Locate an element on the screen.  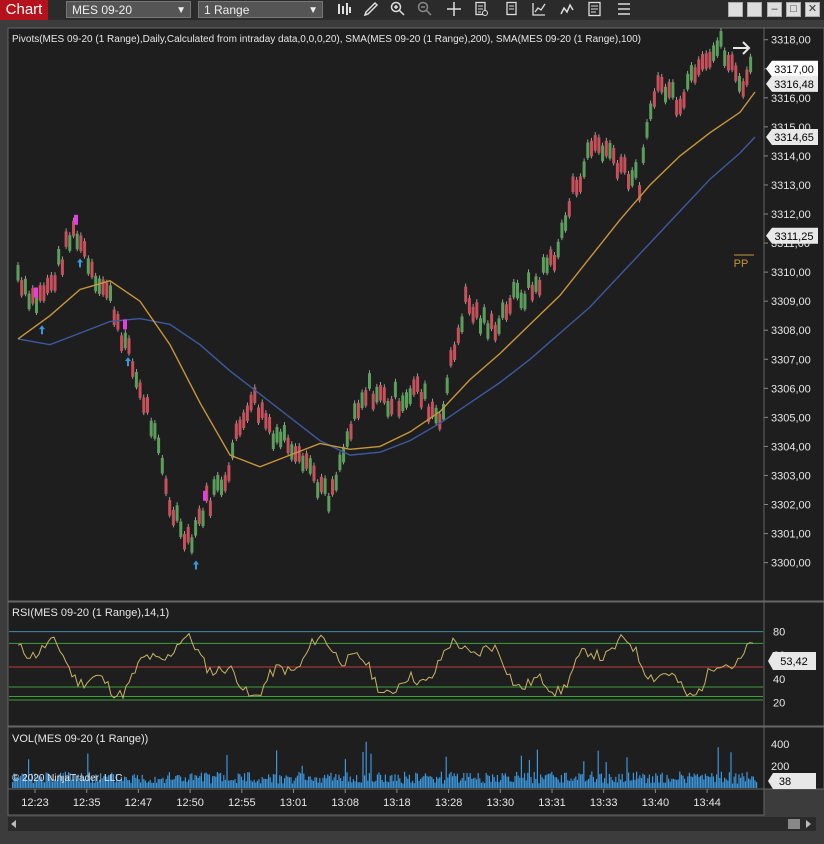
time-tick-label: 12:47 is located at coordinates (139, 803).